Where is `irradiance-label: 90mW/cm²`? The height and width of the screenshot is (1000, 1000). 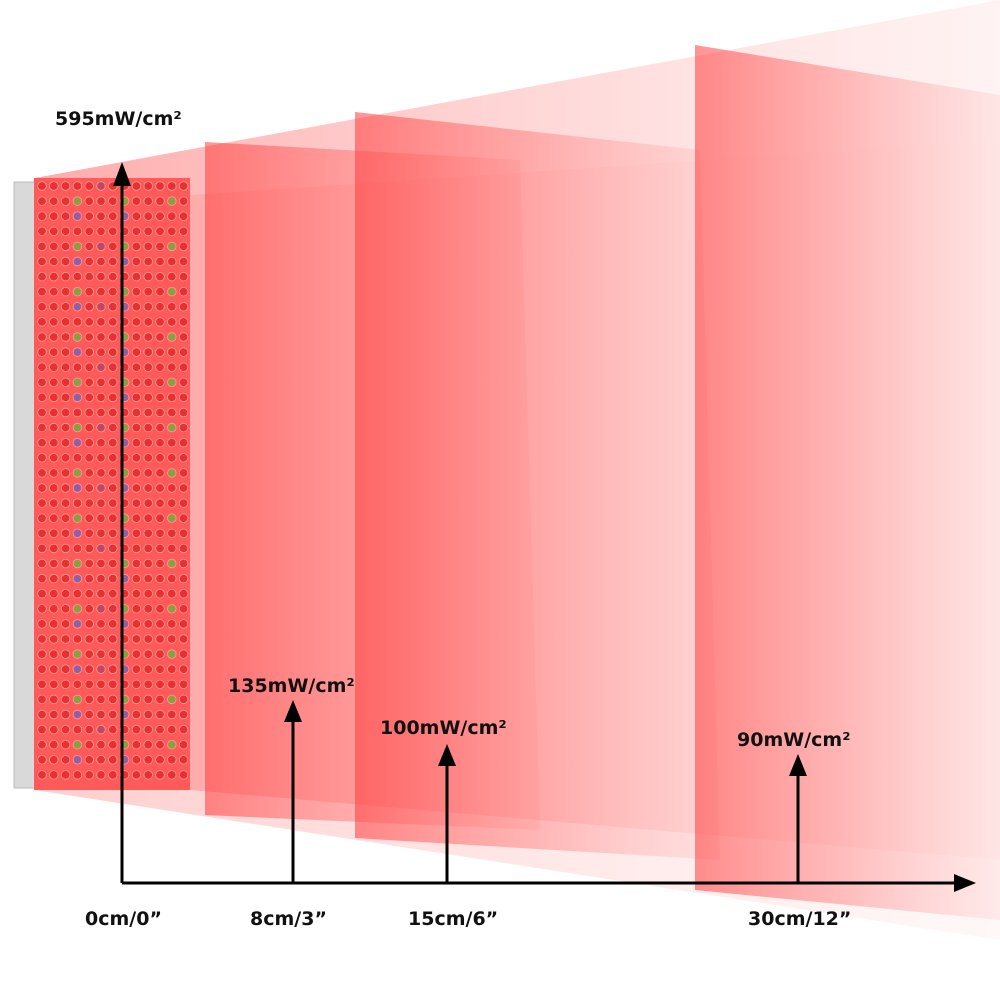
irradiance-label: 90mW/cm² is located at coordinates (794, 740).